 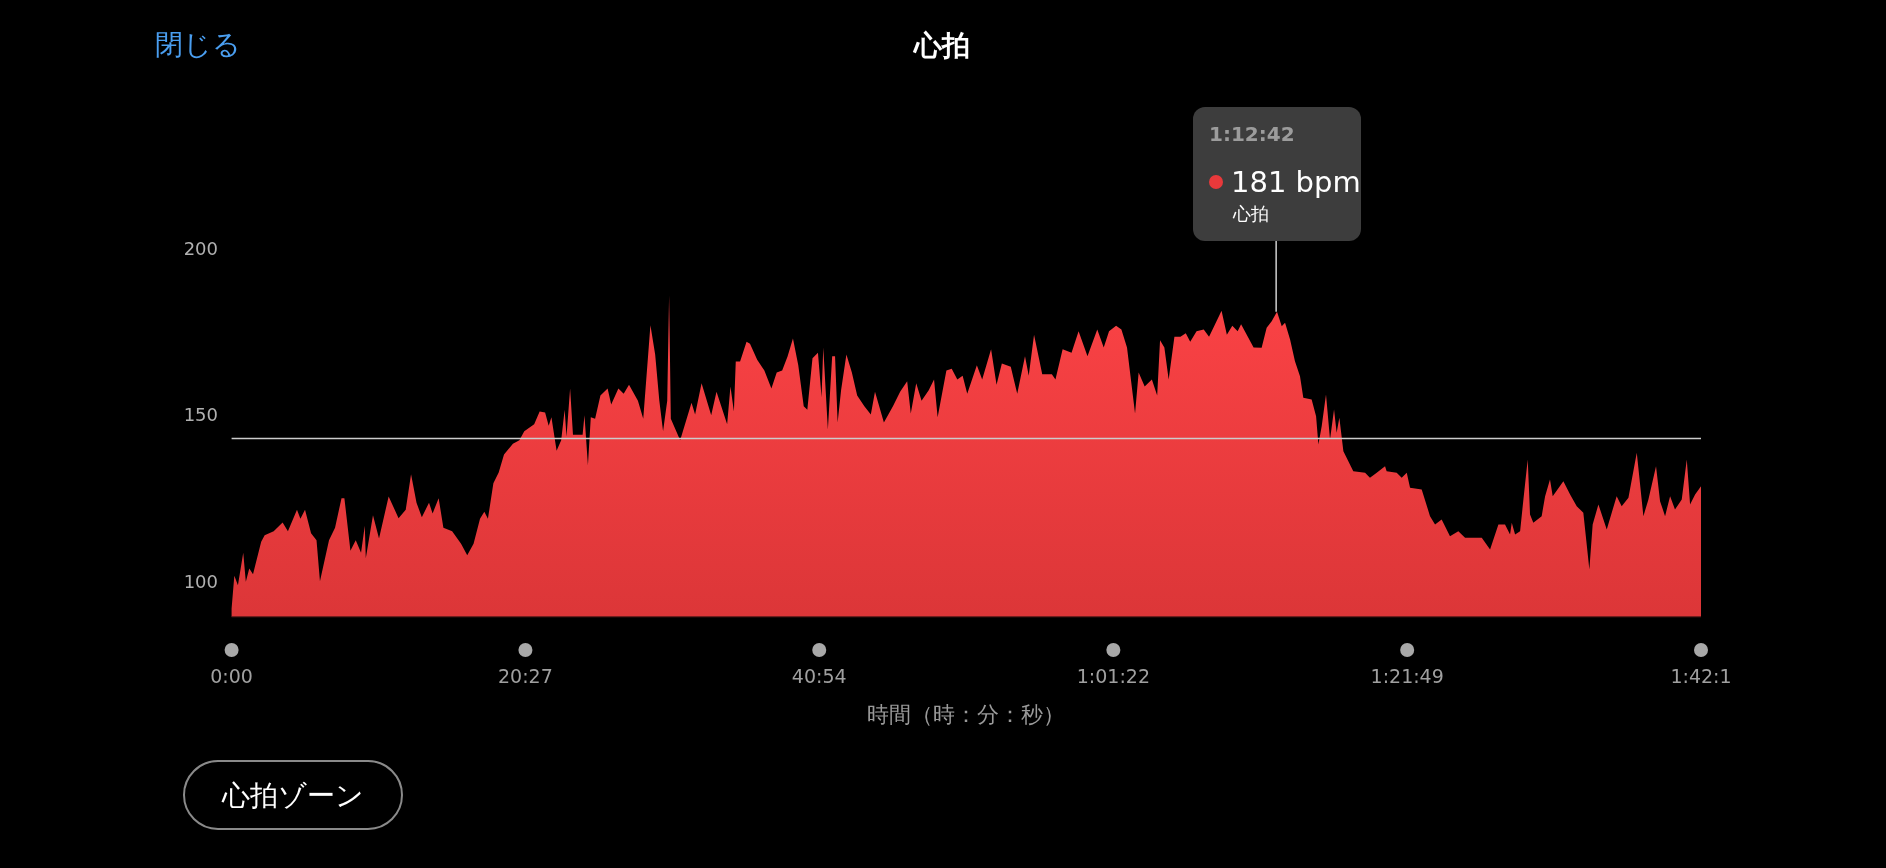 What do you see at coordinates (941, 45) in the screenshot?
I see `chart-title: 心拍` at bounding box center [941, 45].